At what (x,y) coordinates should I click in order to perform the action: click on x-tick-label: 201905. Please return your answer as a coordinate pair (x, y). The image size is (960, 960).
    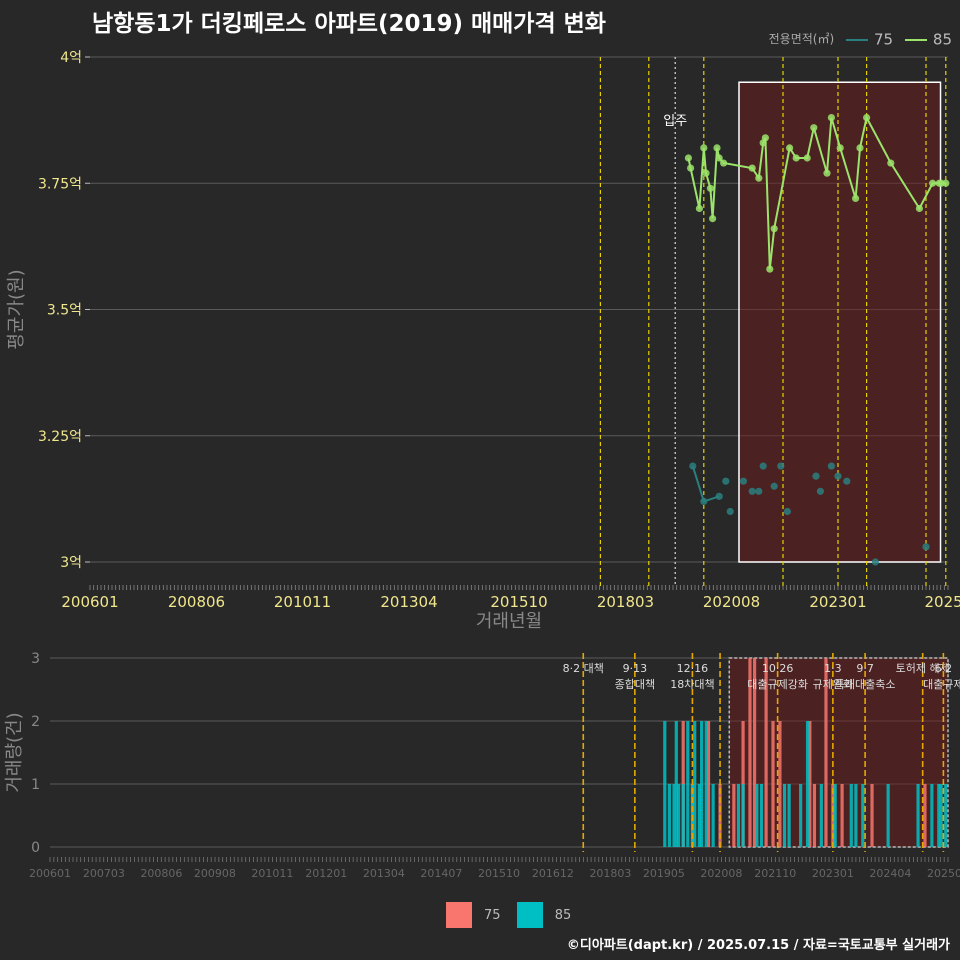
    Looking at the image, I should click on (664, 873).